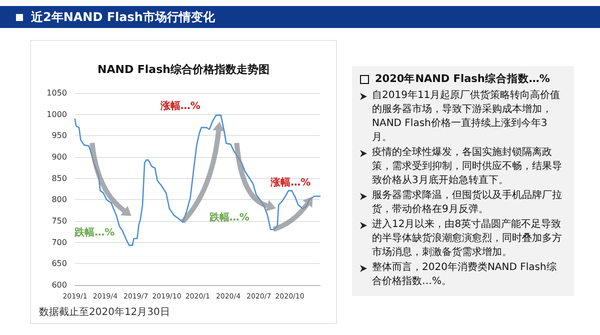  What do you see at coordinates (59, 178) in the screenshot?
I see `y-tick-label: 850` at bounding box center [59, 178].